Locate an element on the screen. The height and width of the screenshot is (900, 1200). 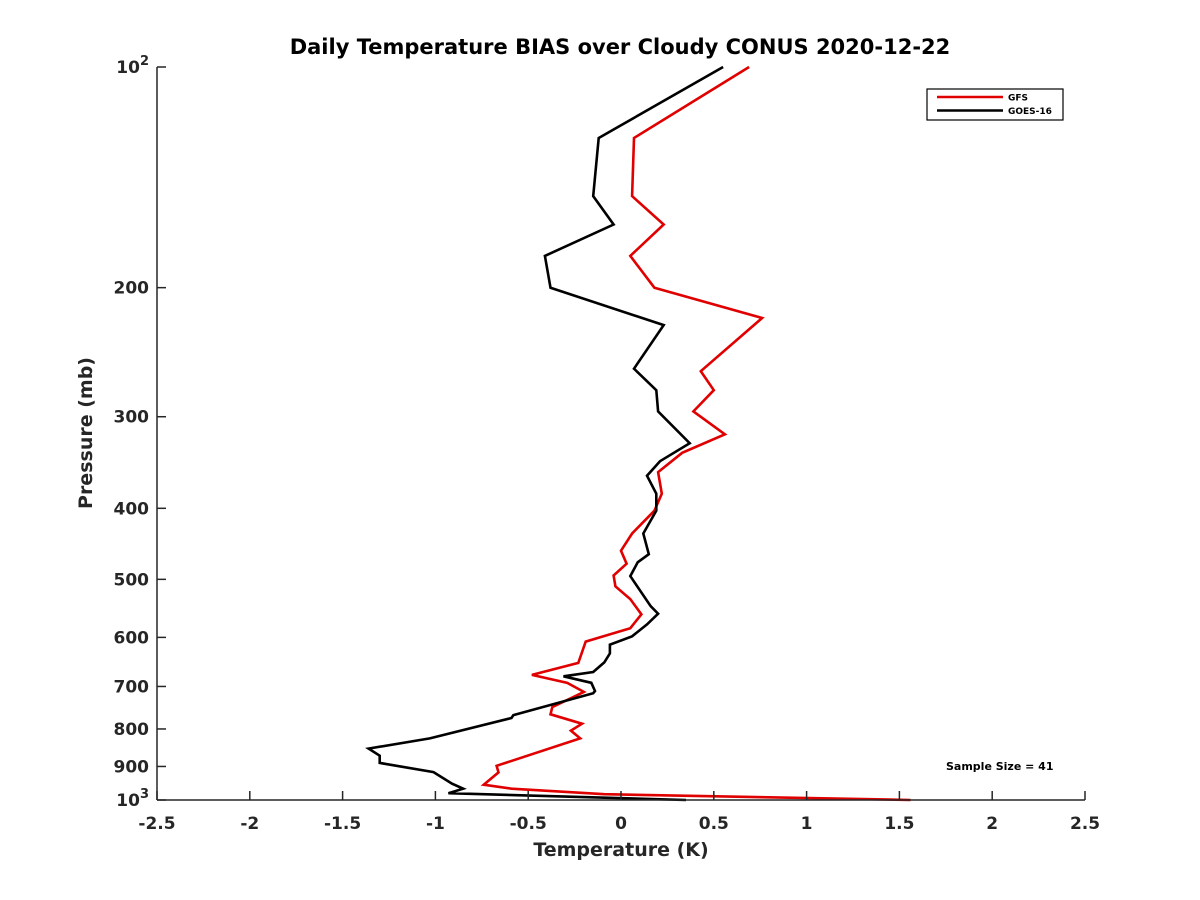
y-tick-label: 500 is located at coordinates (132, 580).